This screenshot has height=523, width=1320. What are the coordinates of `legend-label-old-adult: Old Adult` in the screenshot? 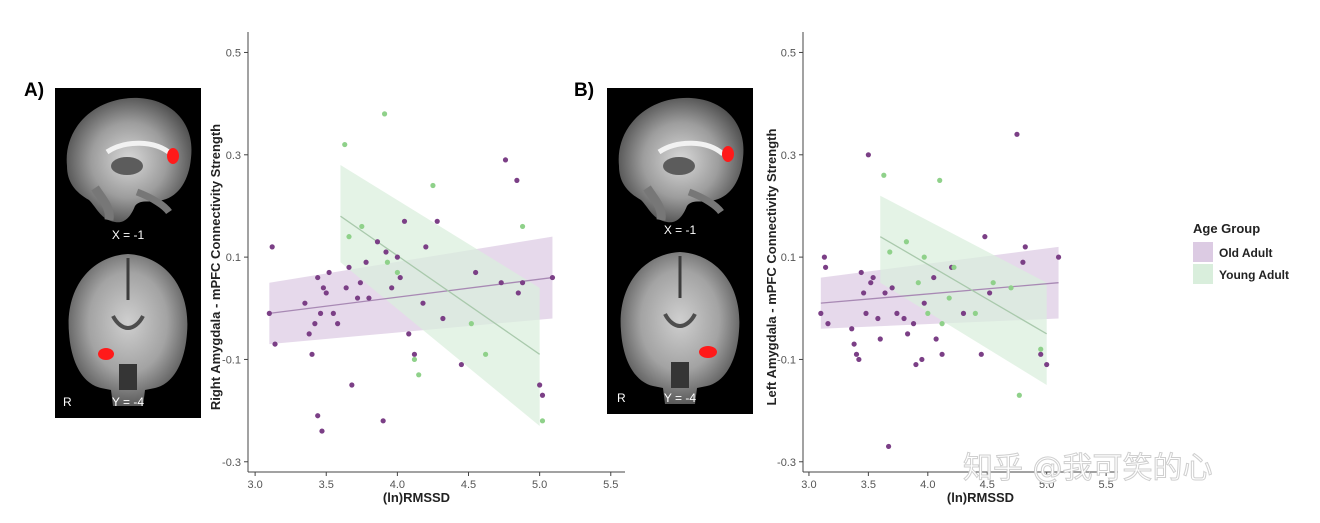 It's located at (1246, 253).